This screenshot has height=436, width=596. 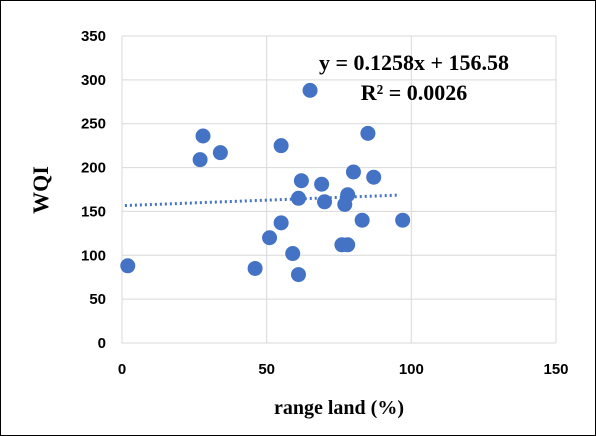 What do you see at coordinates (93, 255) in the screenshot?
I see `y-tick-label: 100` at bounding box center [93, 255].